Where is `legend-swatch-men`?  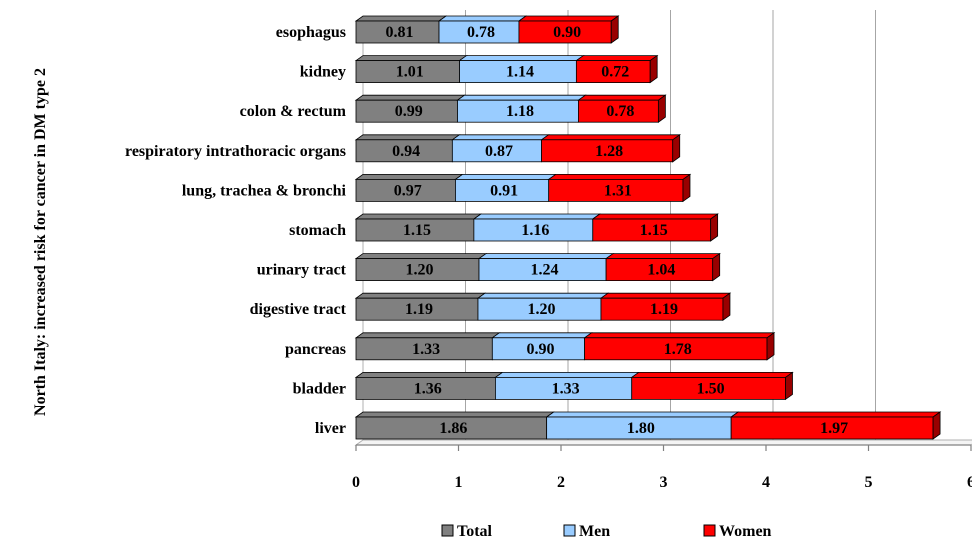 legend-swatch-men is located at coordinates (569, 530).